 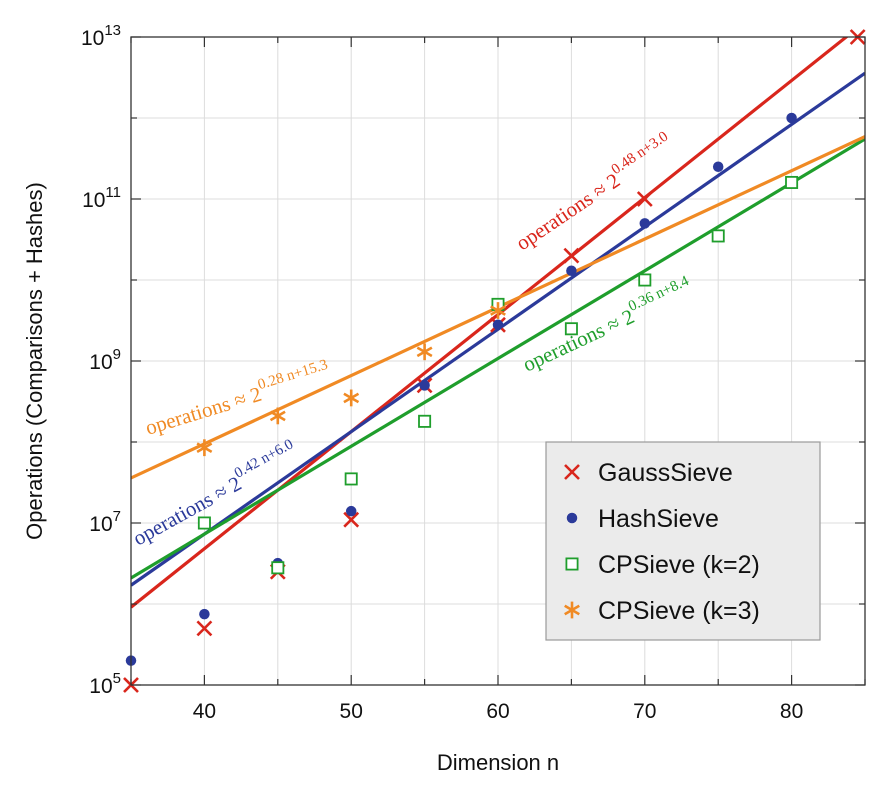 I want to click on y-tick-label: 10⁹, so click(x=105, y=360).